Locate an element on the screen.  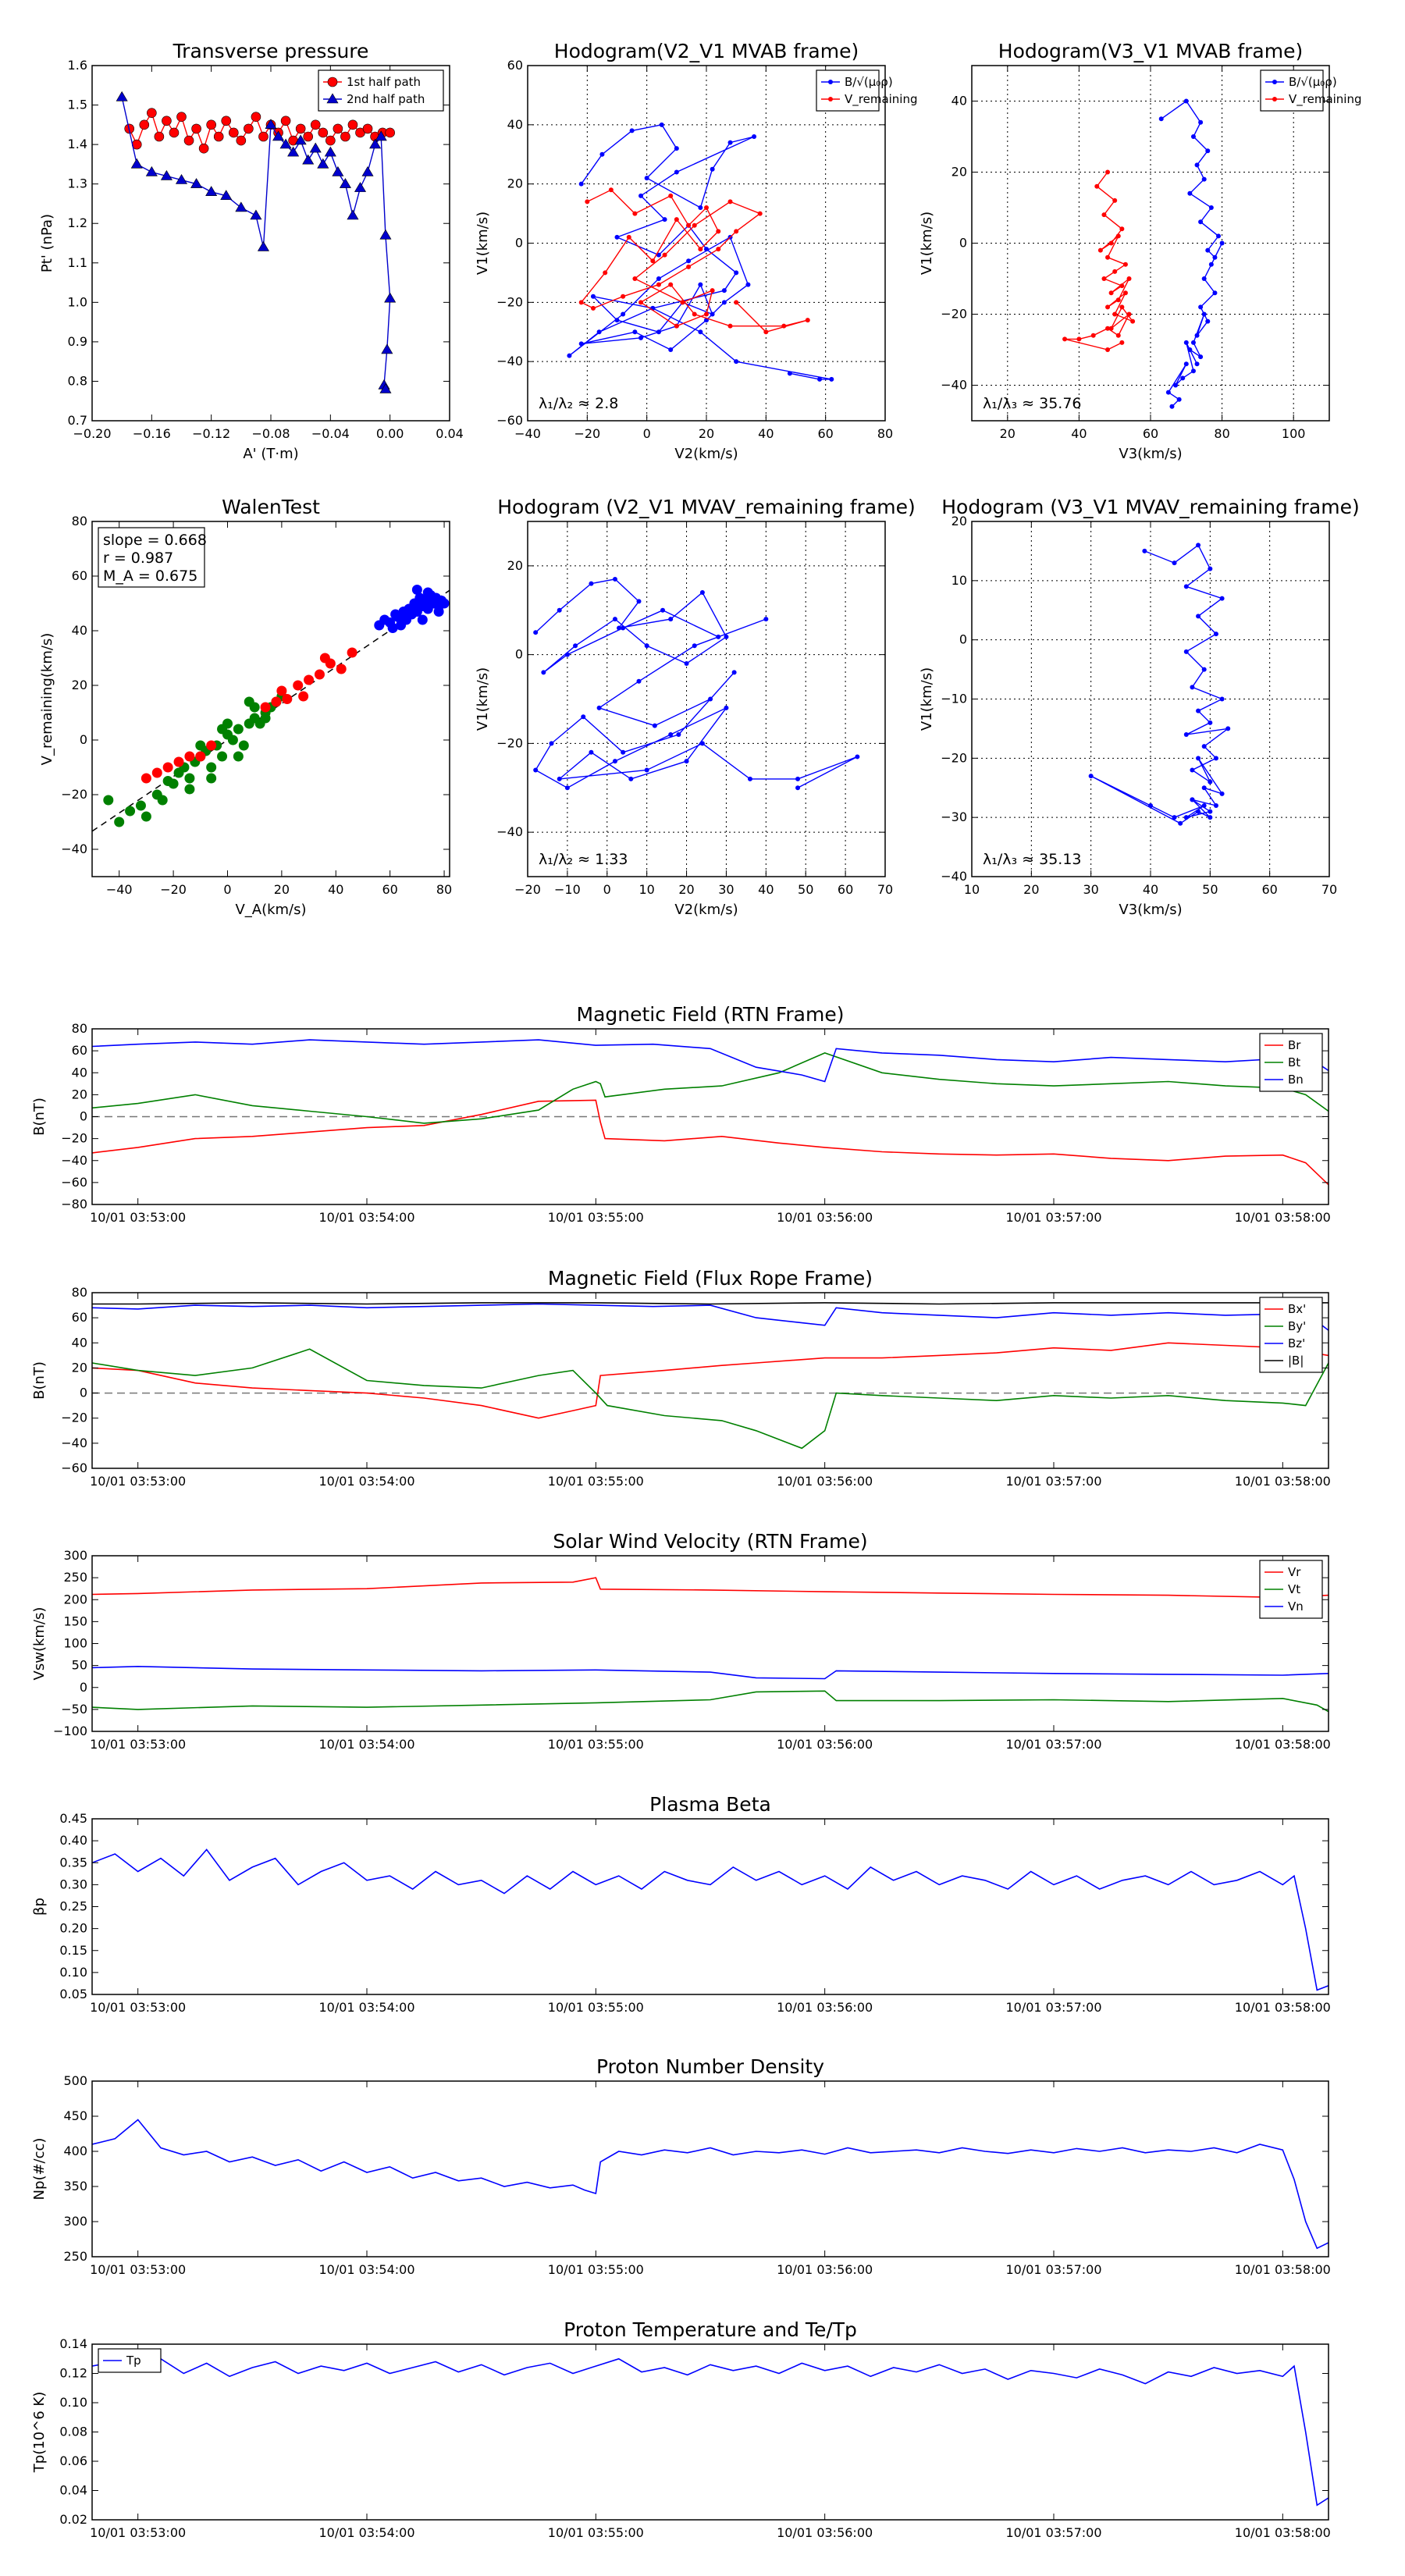
chart-title: Hodogram (V3_V1 MVAV_remaining frame) is located at coordinates (1151, 507).